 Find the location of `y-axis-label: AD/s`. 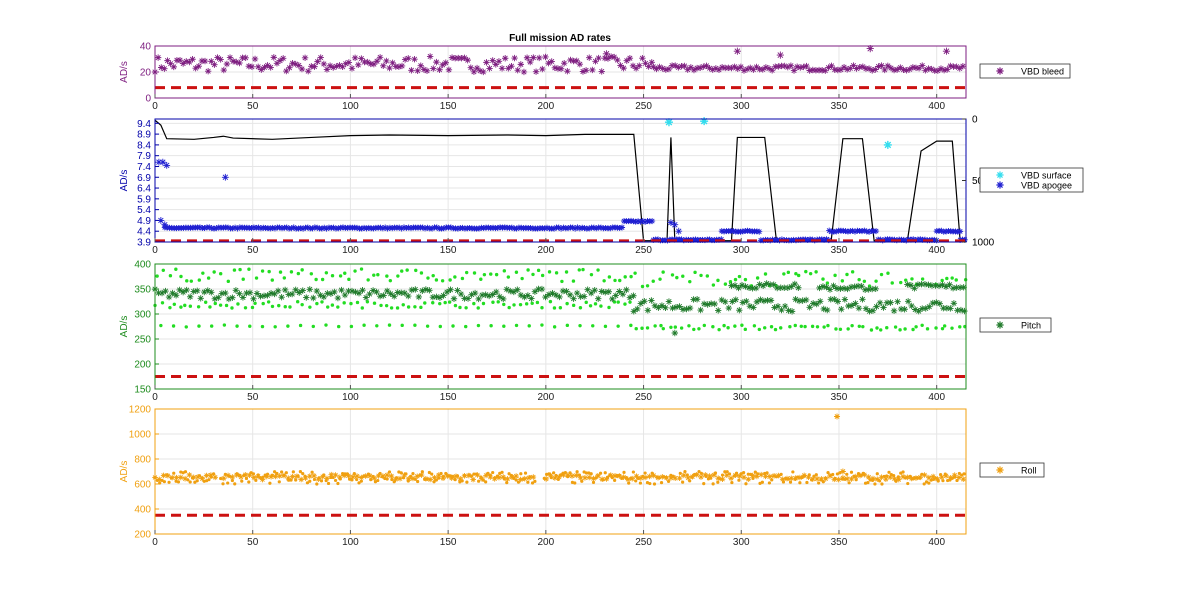

y-axis-label: AD/s is located at coordinates (124, 181).